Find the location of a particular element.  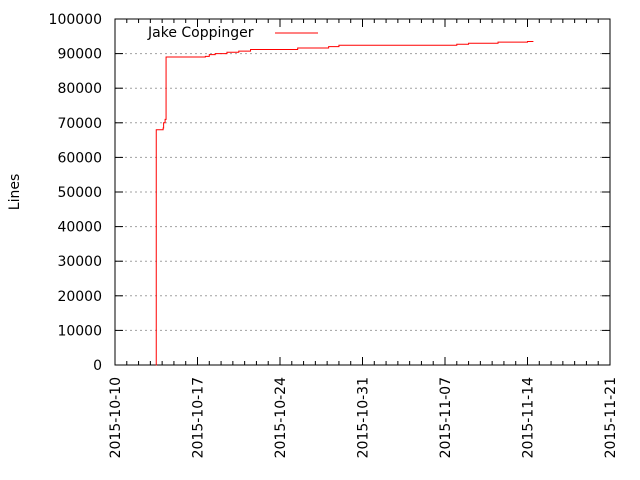

y-tick-label: 90000 is located at coordinates (79, 55).